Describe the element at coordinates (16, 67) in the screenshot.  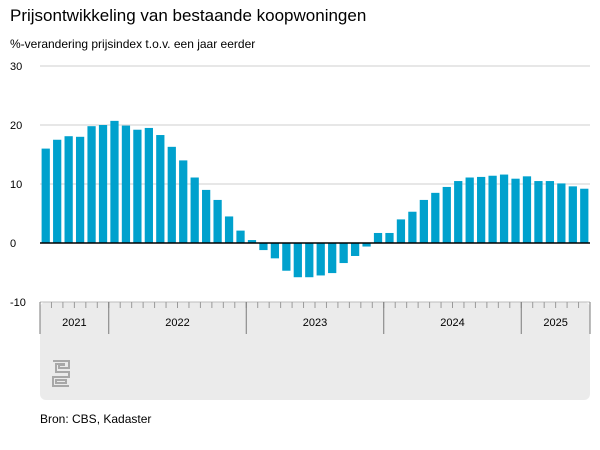
I see `y-tick-label: 30` at that location.